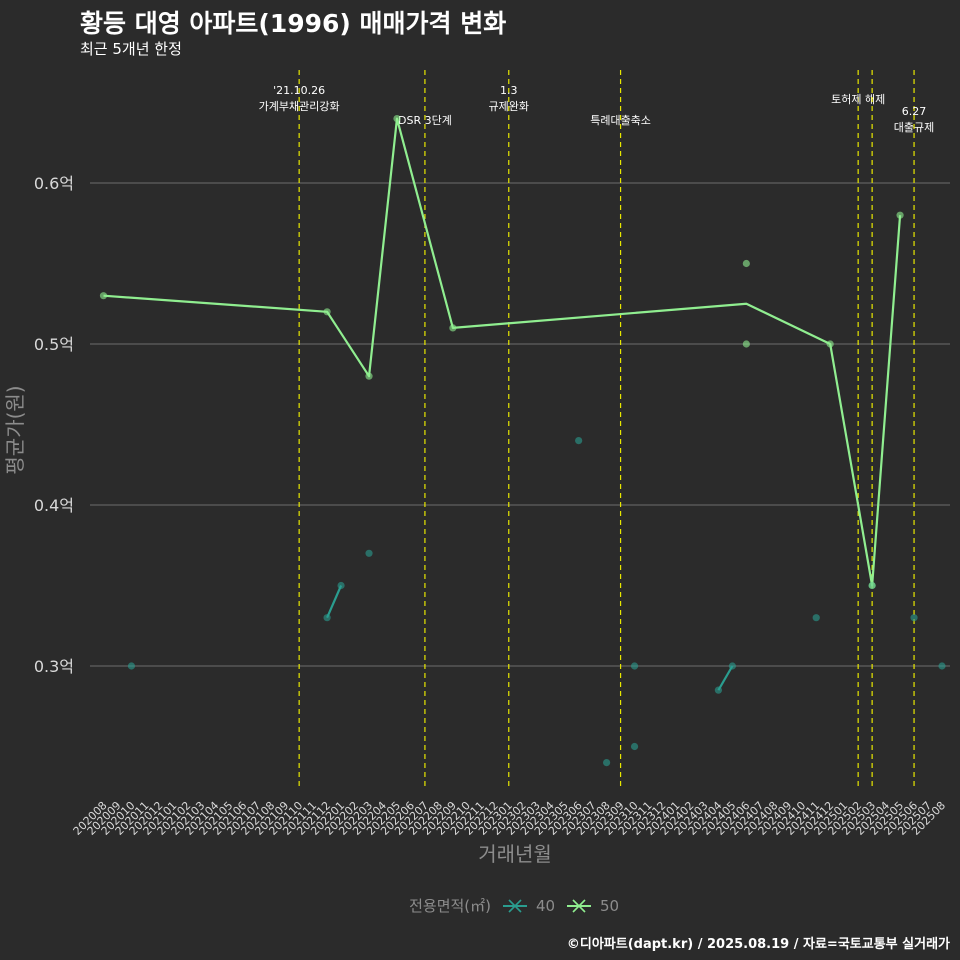 Image resolution: width=960 pixels, height=960 pixels. I want to click on event-label: 6.27, so click(914, 111).